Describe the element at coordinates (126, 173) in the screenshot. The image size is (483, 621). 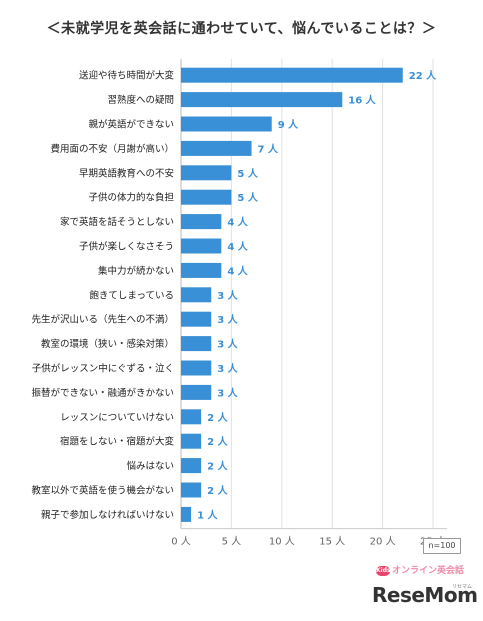
I see `category-label: 早期英語教育への不安` at that location.